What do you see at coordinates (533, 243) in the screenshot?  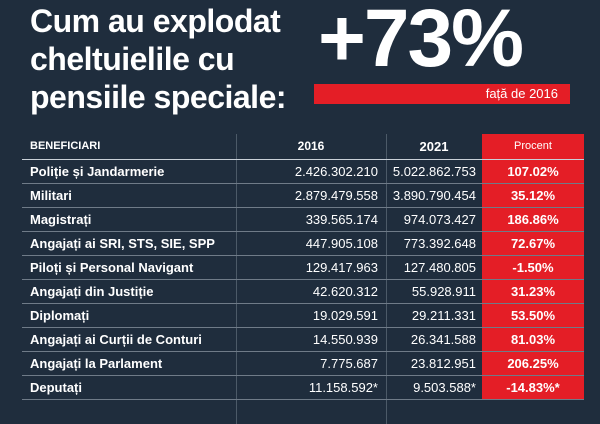 I see `percent-change: 72.67%` at bounding box center [533, 243].